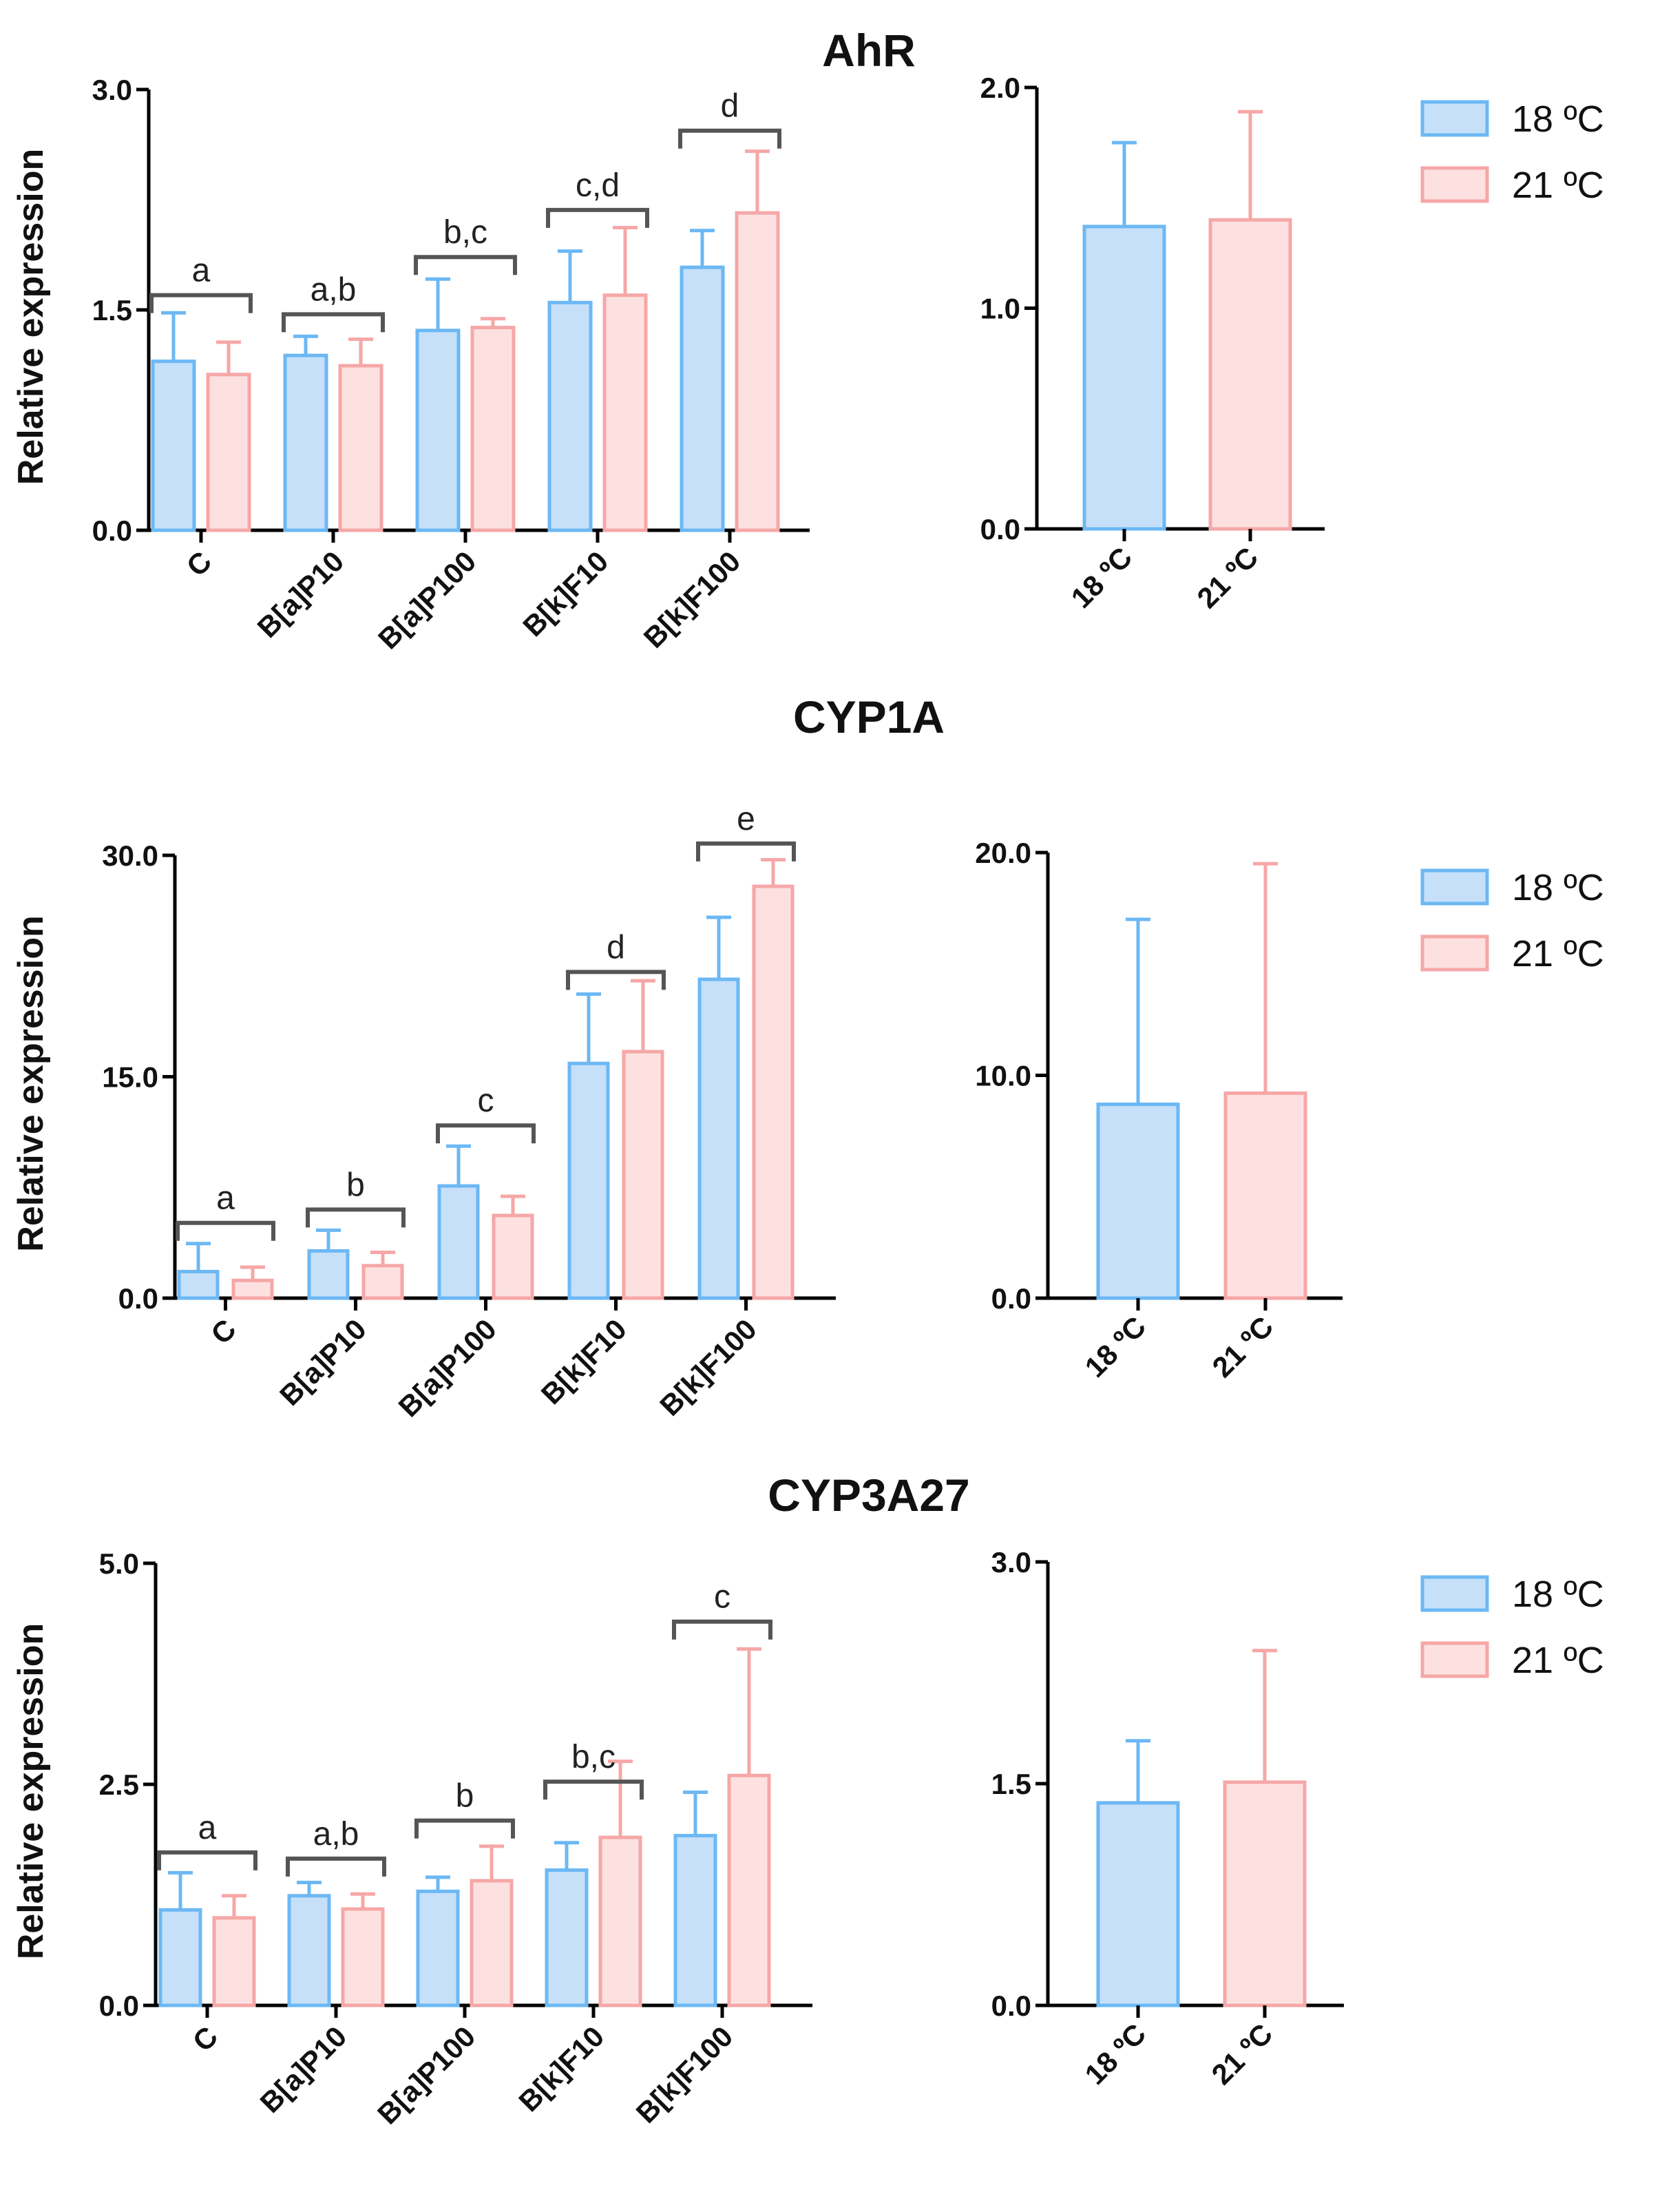  What do you see at coordinates (1167, 1818) in the screenshot?
I see `temperature-panel: 0.0 1.5 3.0 18 ºC 21 ºC` at bounding box center [1167, 1818].